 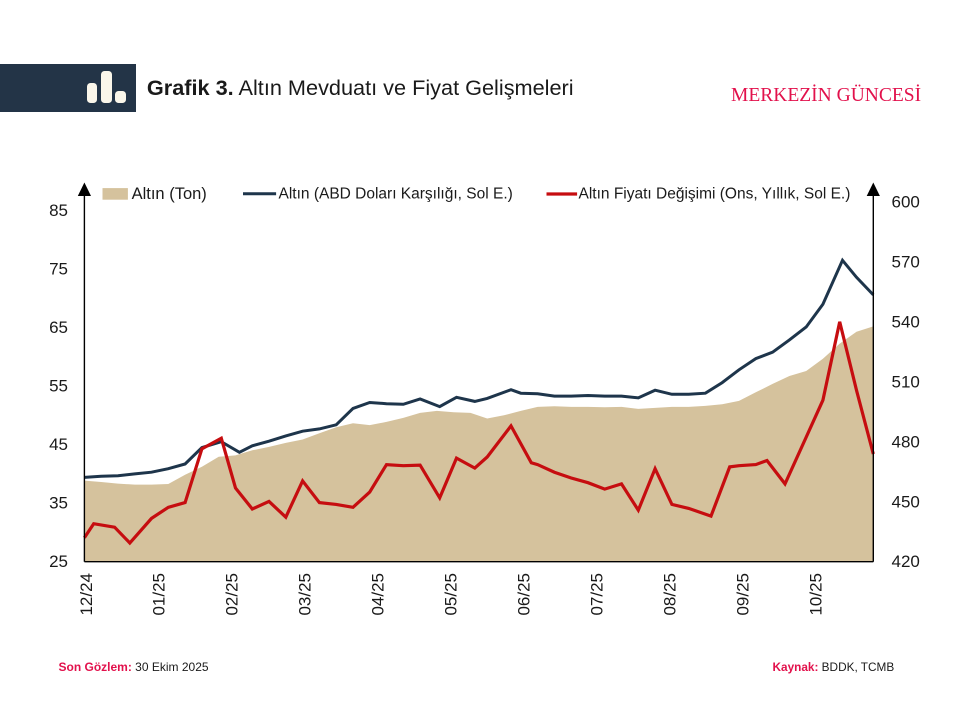 What do you see at coordinates (906, 501) in the screenshot?
I see `svg-text: 450` at bounding box center [906, 501].